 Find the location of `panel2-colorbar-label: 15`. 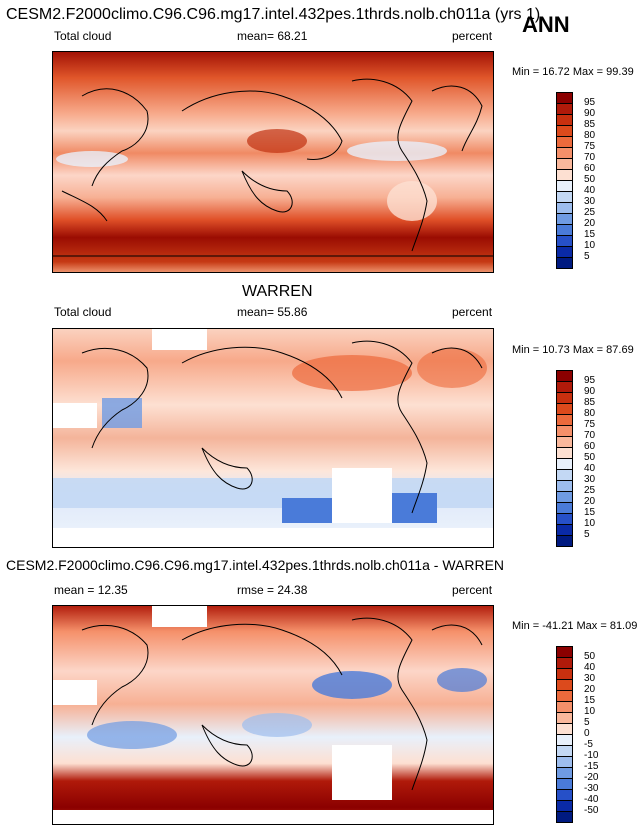

panel2-colorbar-label: 15 is located at coordinates (590, 512).